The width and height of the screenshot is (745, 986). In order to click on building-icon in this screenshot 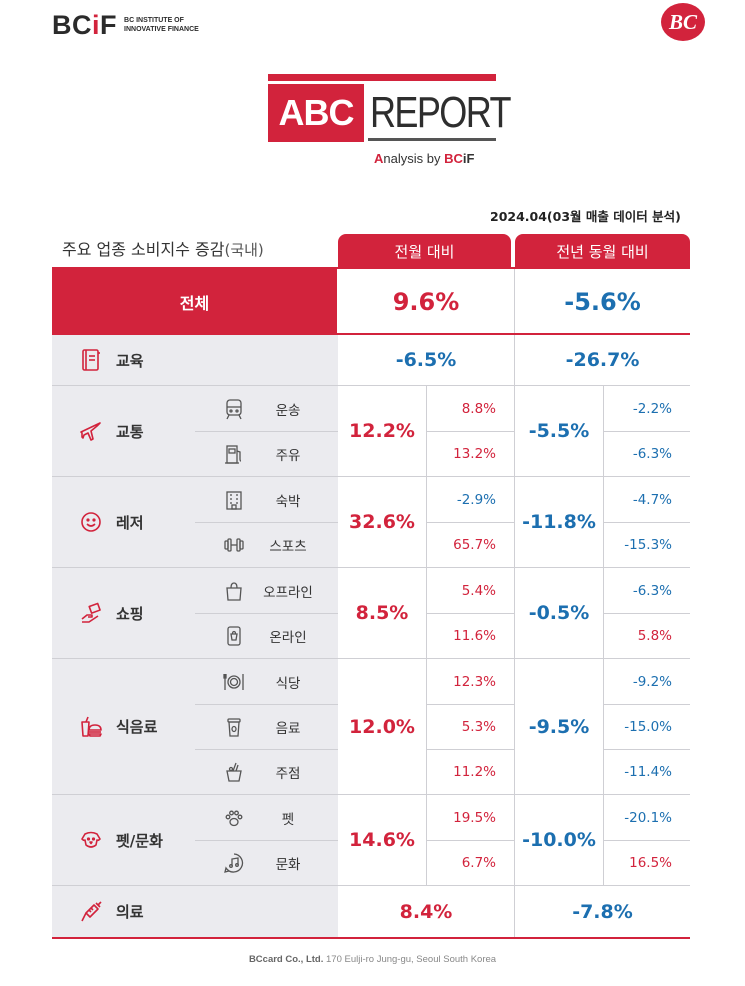, I will do `click(234, 500)`.